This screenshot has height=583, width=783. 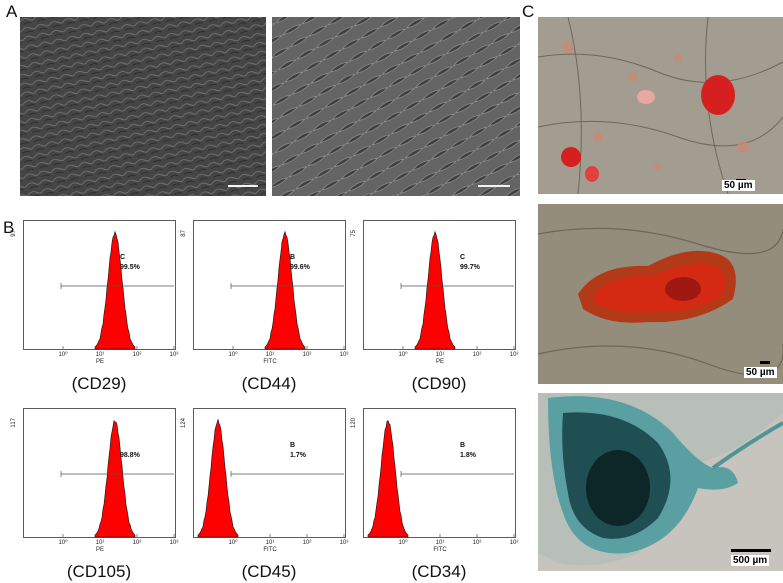 I want to click on gate-percent: 1.8%, so click(x=468, y=455).